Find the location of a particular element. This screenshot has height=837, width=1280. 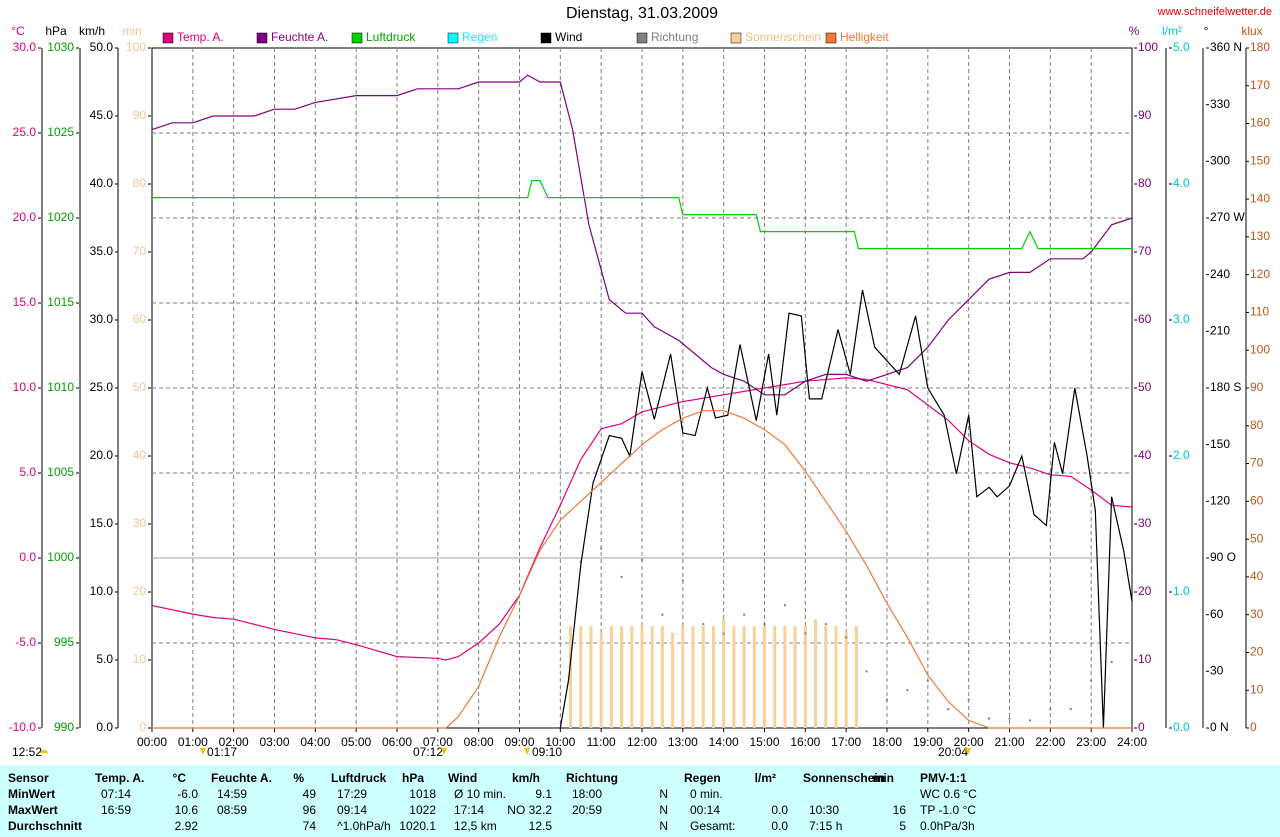

x-tick-label: 02:00 is located at coordinates (234, 742).